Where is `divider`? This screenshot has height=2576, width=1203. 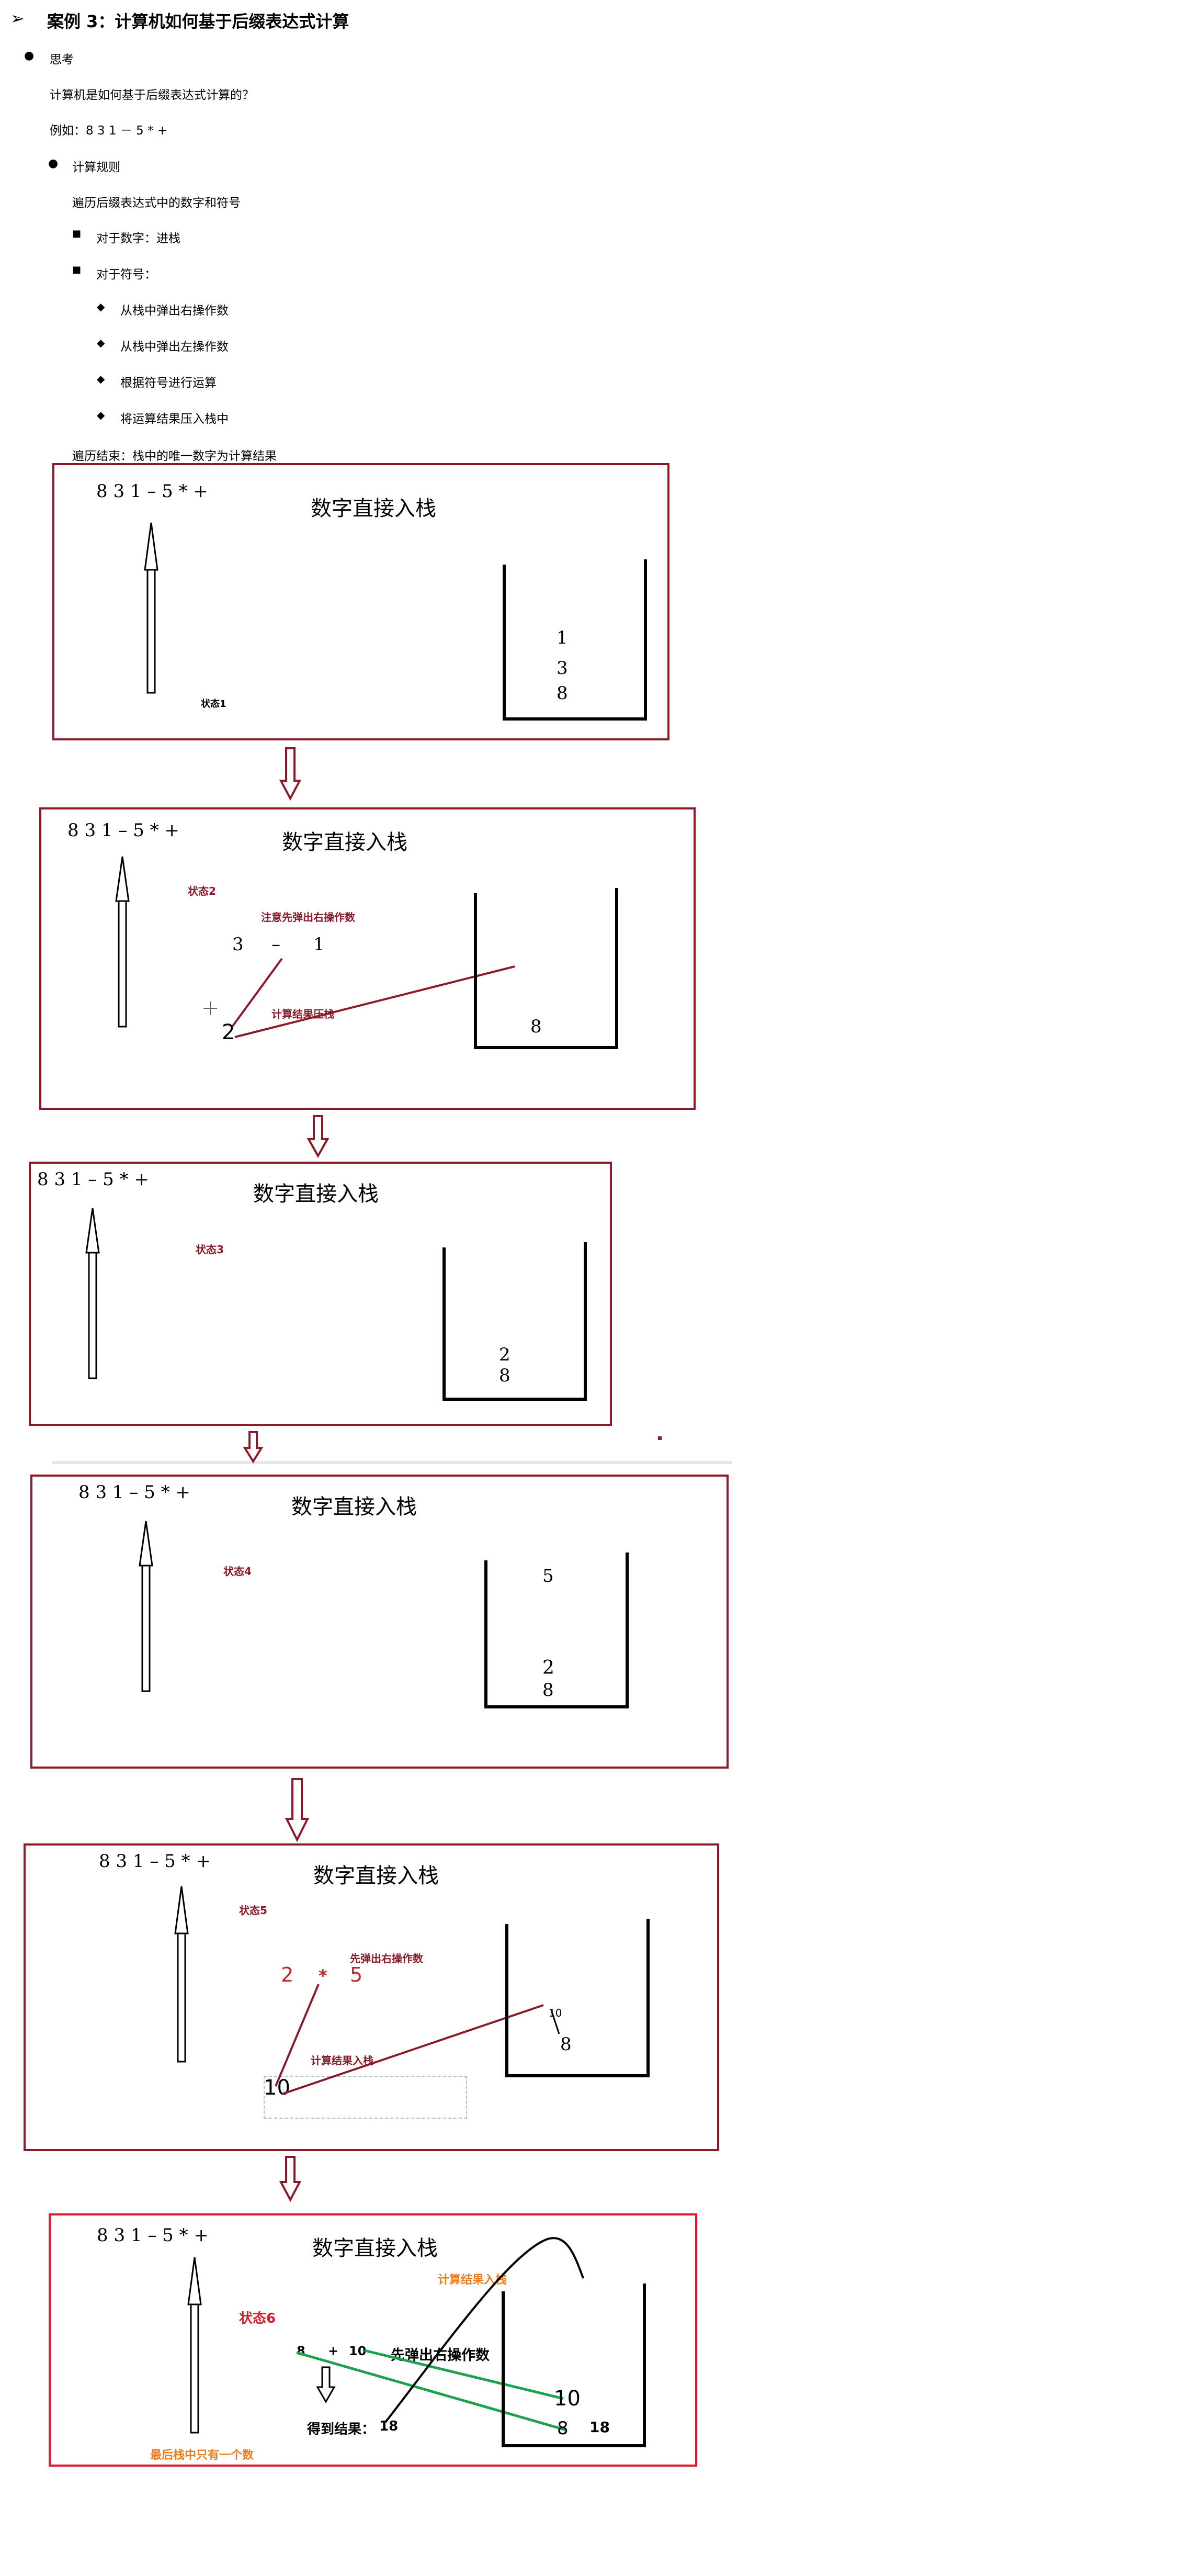
divider is located at coordinates (392, 1462).